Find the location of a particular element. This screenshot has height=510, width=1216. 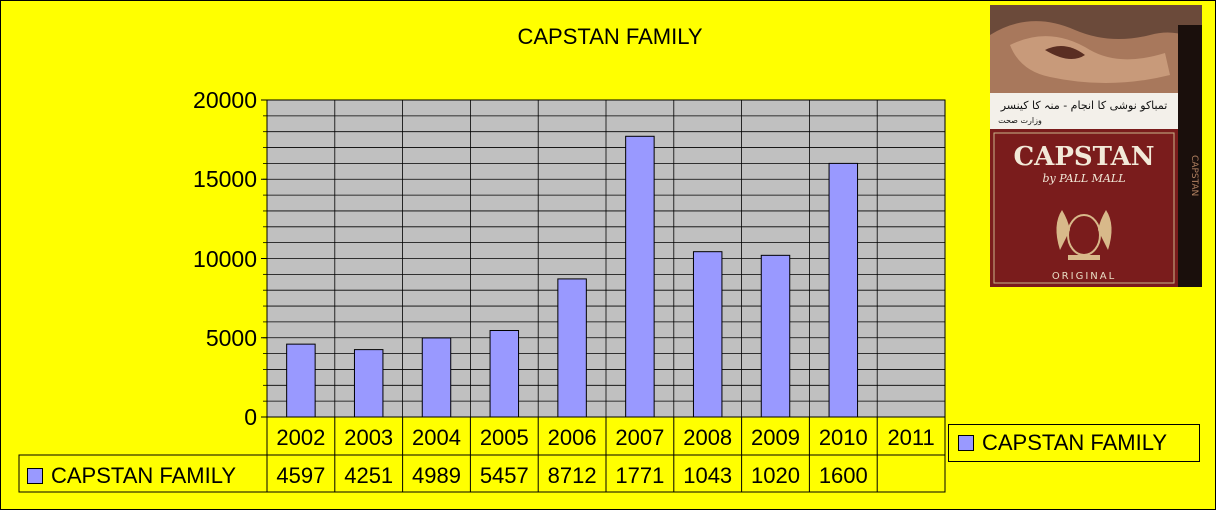

bar-2003 is located at coordinates (368, 383).